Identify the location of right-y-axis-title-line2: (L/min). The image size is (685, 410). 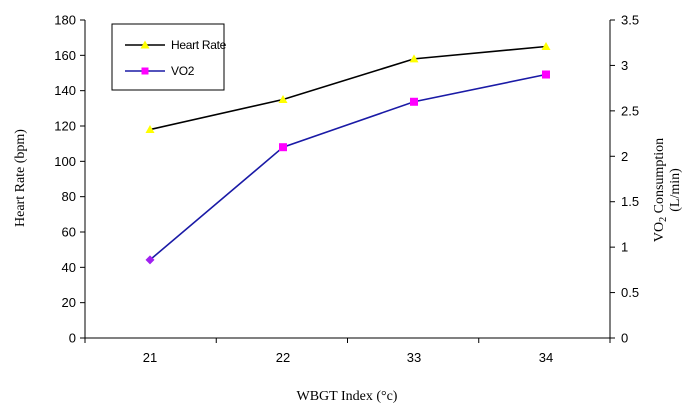
(675, 190).